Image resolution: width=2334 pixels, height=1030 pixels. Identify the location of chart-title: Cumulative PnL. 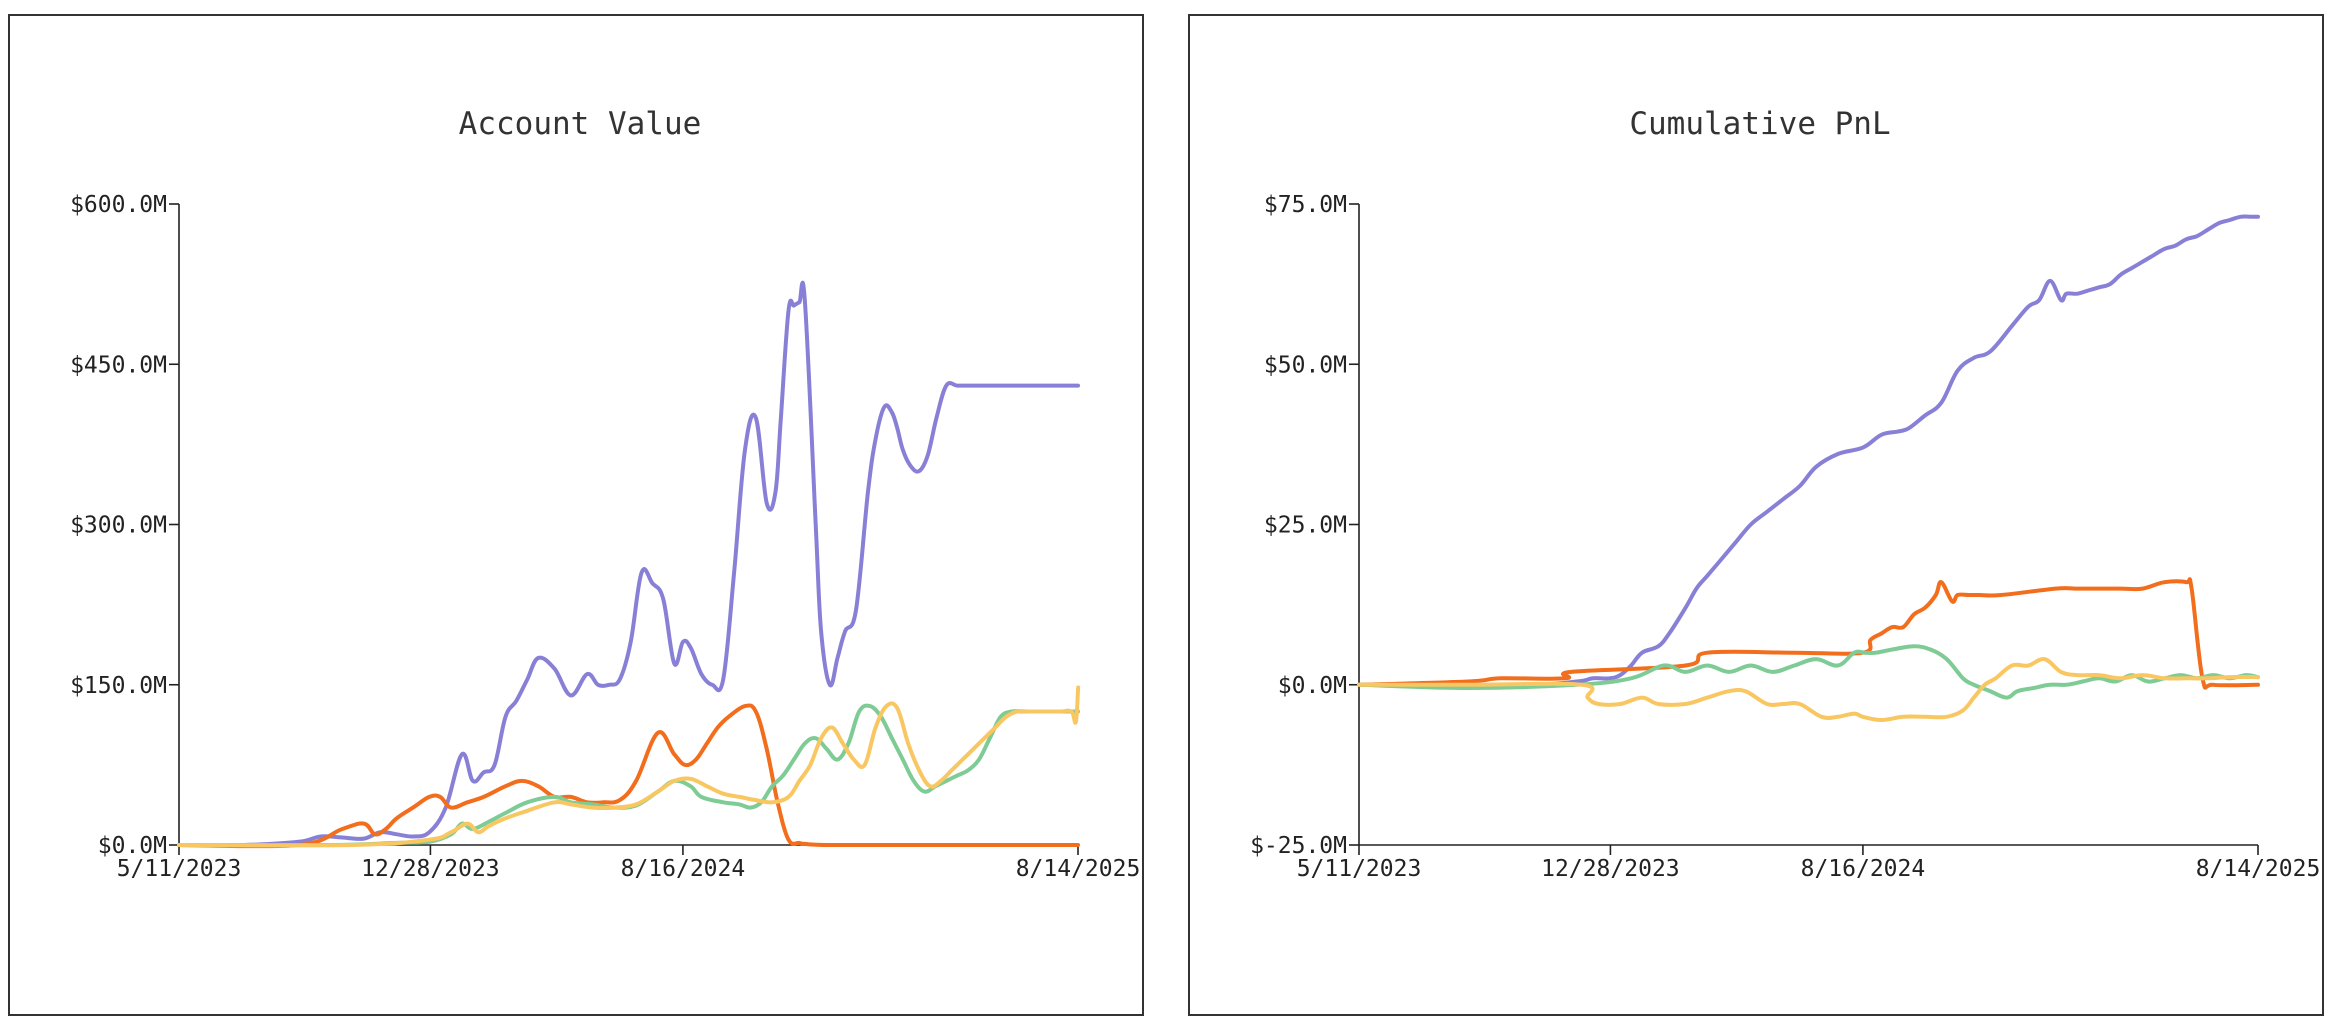
(1759, 124).